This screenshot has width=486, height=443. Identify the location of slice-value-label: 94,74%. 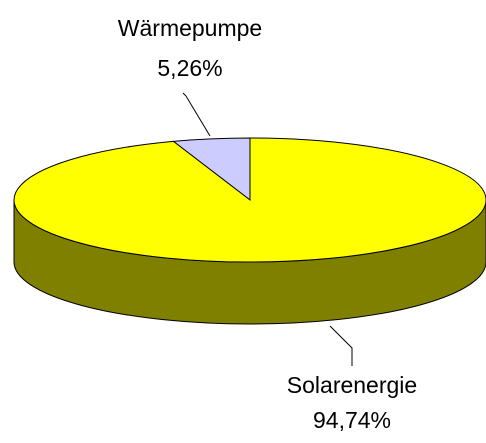
(352, 420).